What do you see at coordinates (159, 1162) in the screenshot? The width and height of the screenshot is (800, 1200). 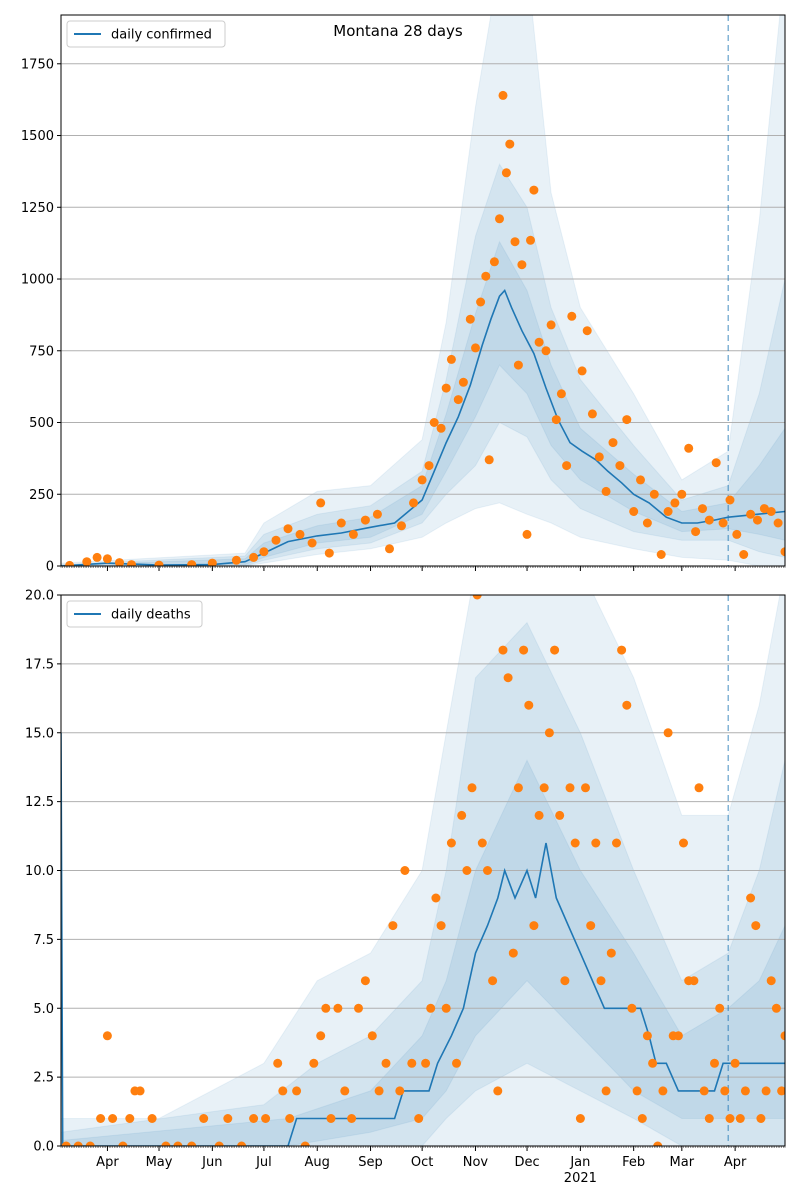 I see `x-tick-label: May` at bounding box center [159, 1162].